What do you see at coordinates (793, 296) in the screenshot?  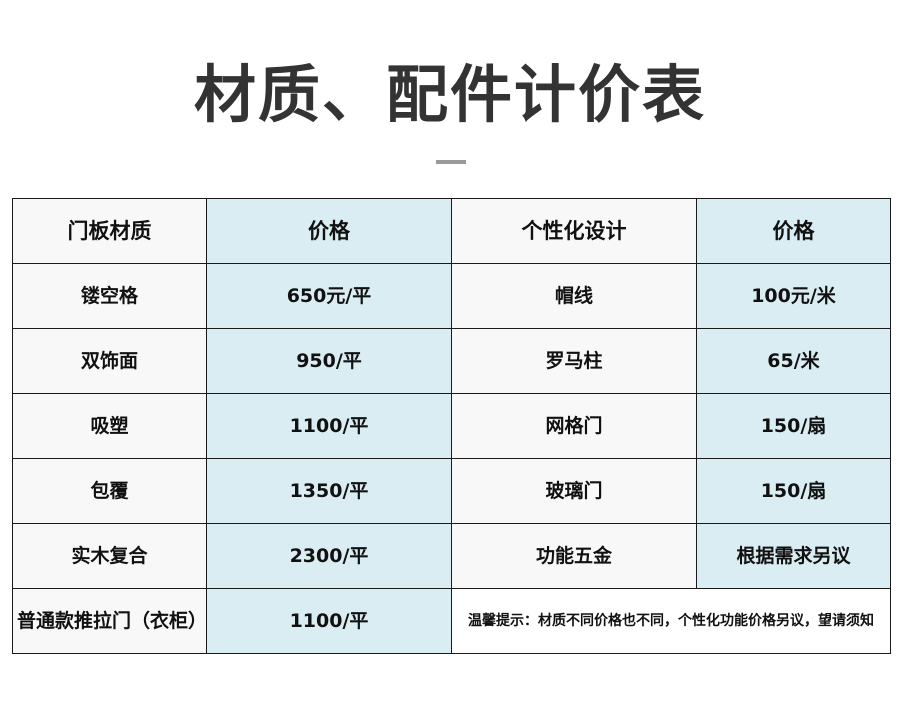 I see `design-price-cell: 100元/米` at bounding box center [793, 296].